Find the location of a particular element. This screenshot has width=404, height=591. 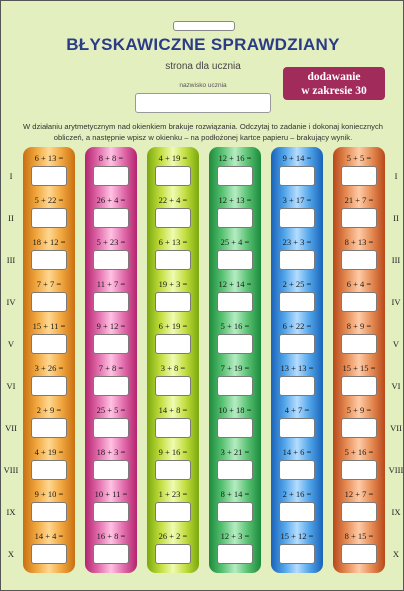

task-label: 18 + 3 = is located at coordinates (111, 452).